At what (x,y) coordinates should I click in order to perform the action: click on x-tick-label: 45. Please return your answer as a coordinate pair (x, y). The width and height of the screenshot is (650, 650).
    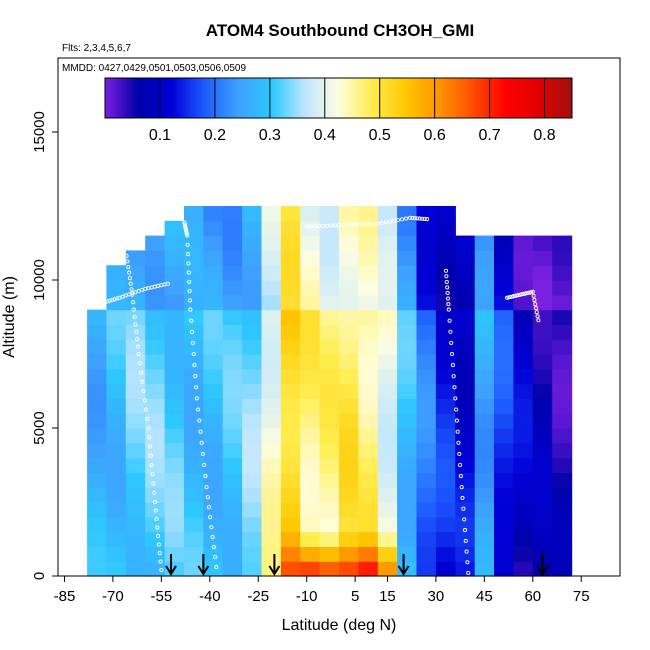
    Looking at the image, I should click on (484, 596).